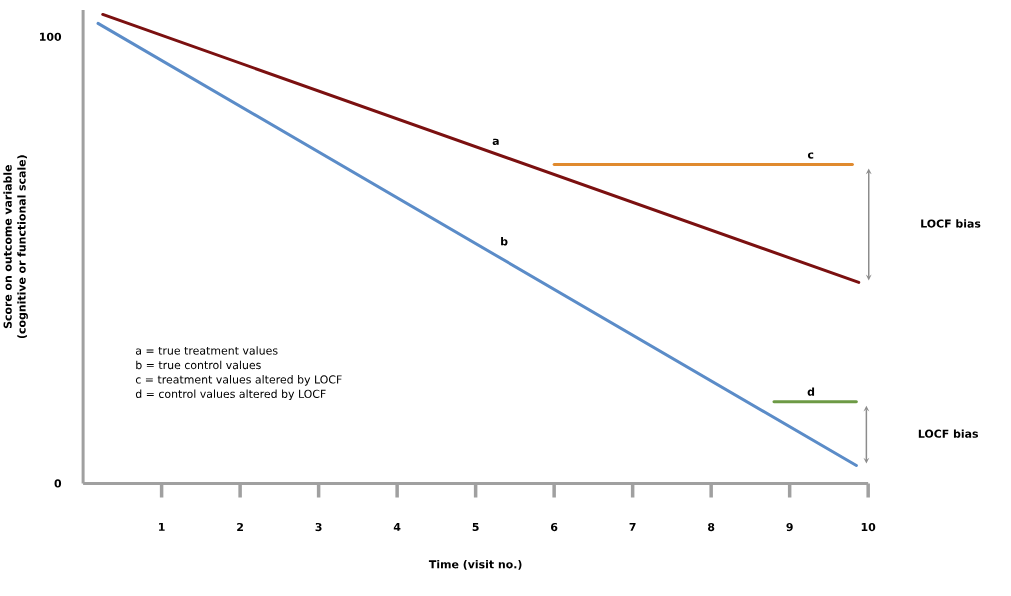  What do you see at coordinates (206, 350) in the screenshot?
I see `annotation: a = true treatment values` at bounding box center [206, 350].